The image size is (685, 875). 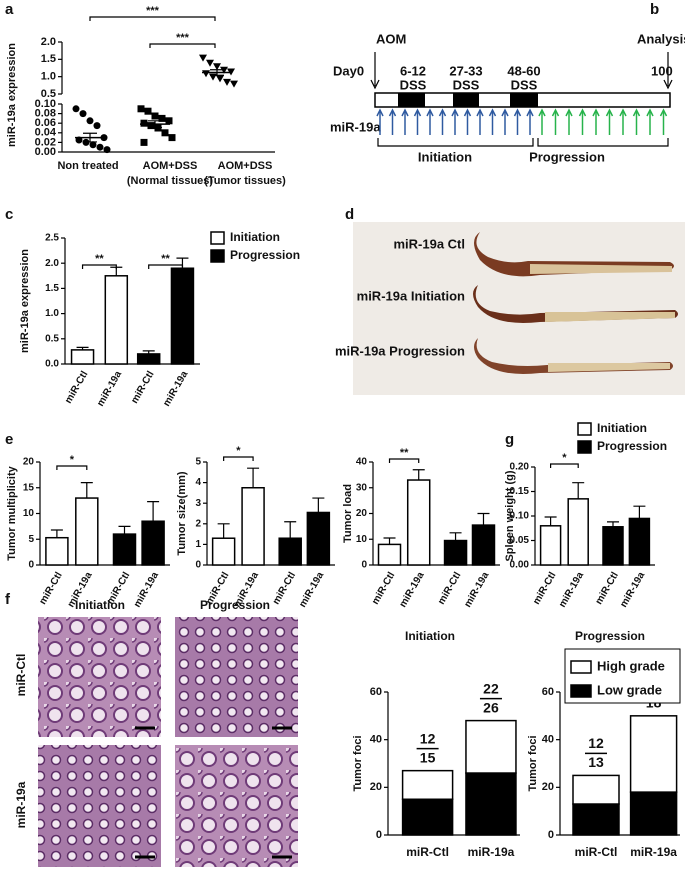 I want to click on progression-label: Progression, so click(x=567, y=156).